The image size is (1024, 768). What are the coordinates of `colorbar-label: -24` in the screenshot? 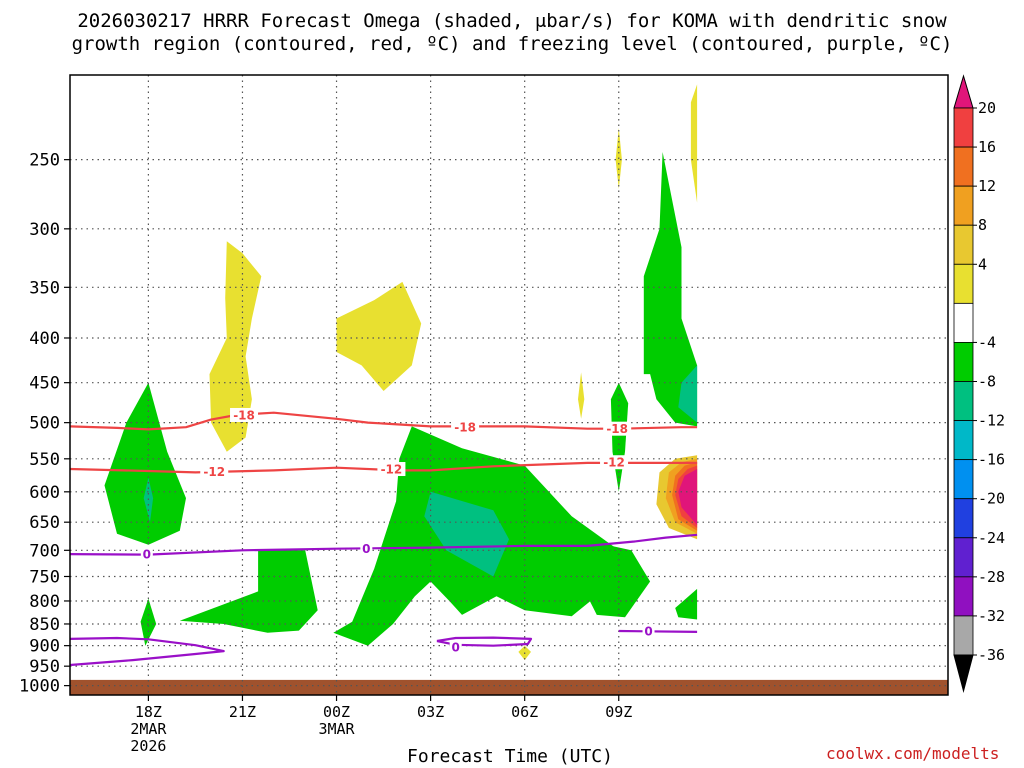 It's located at (991, 538).